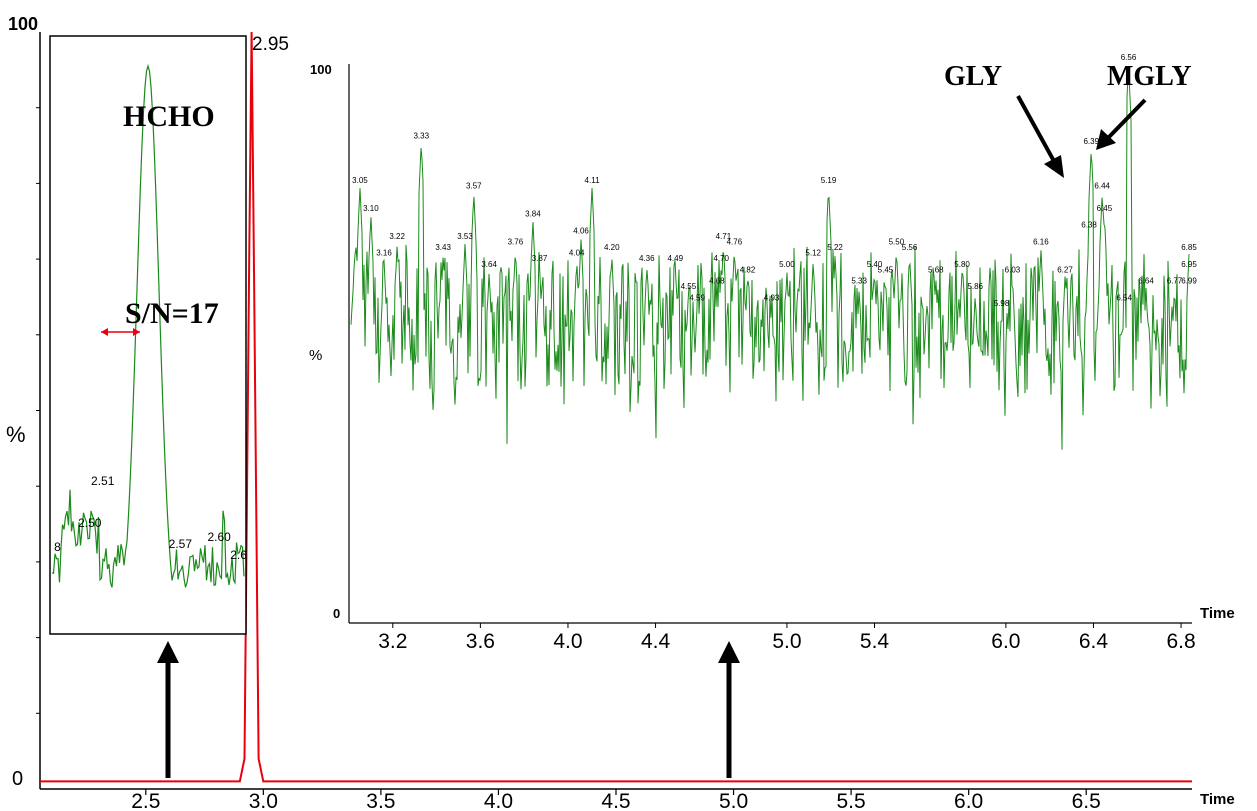  I want to click on expanded-peak-label: 3.87, so click(540, 258).